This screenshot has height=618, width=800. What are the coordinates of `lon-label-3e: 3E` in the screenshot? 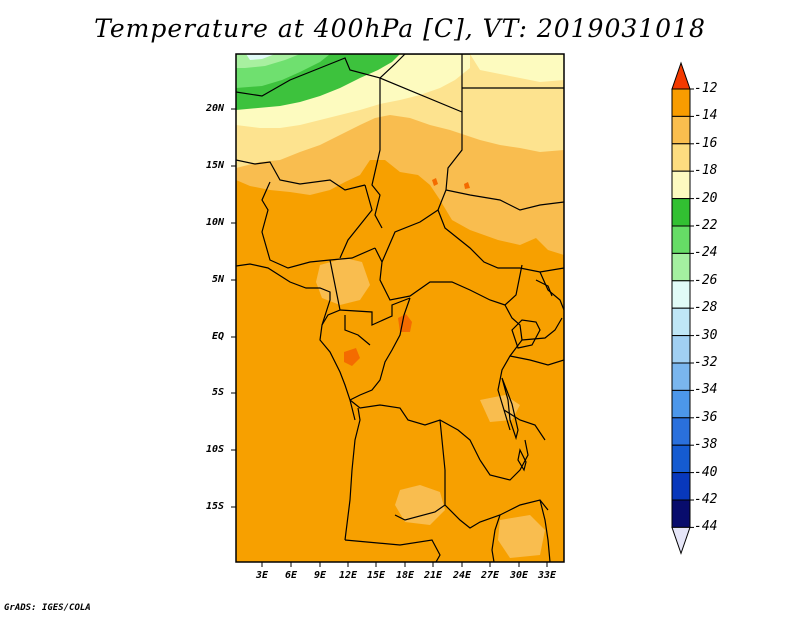 It's located at (262, 575).